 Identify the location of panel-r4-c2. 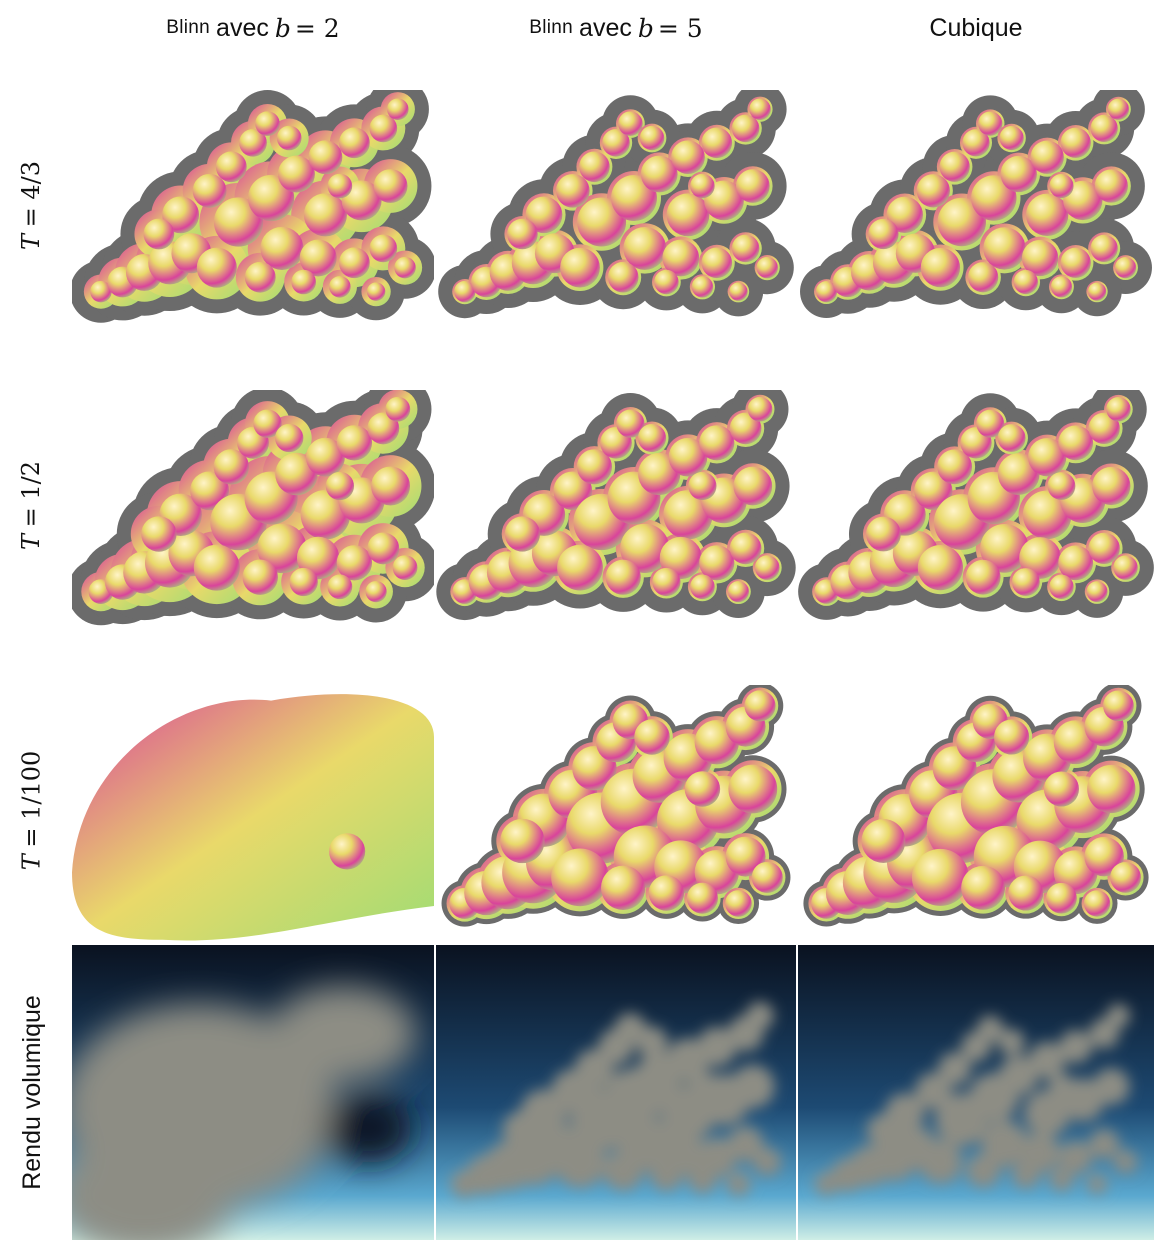
(616, 1092).